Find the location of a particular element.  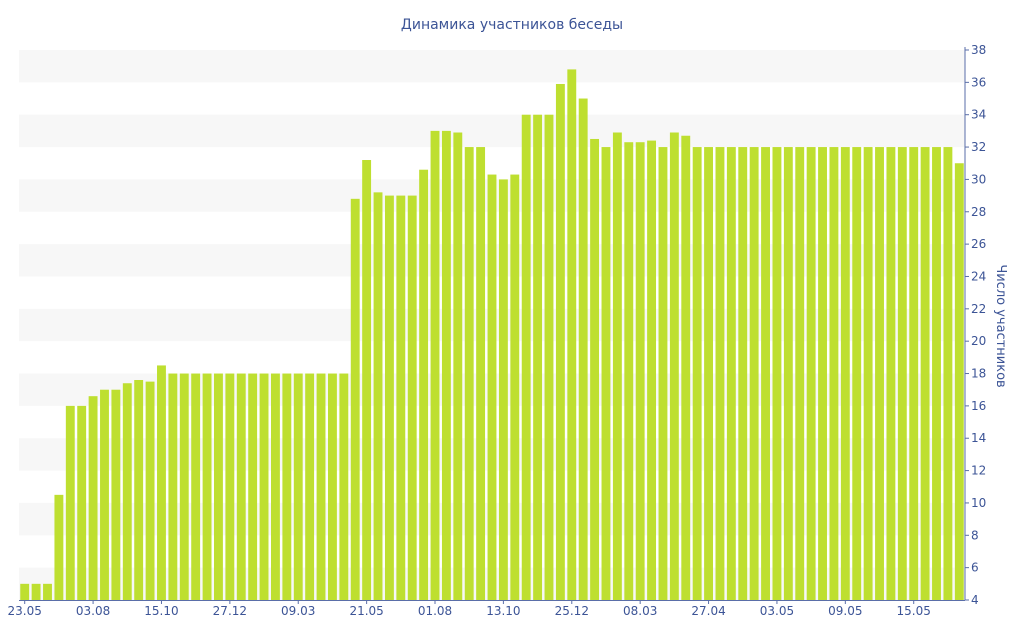

y-tick-label: 24 is located at coordinates (978, 276).